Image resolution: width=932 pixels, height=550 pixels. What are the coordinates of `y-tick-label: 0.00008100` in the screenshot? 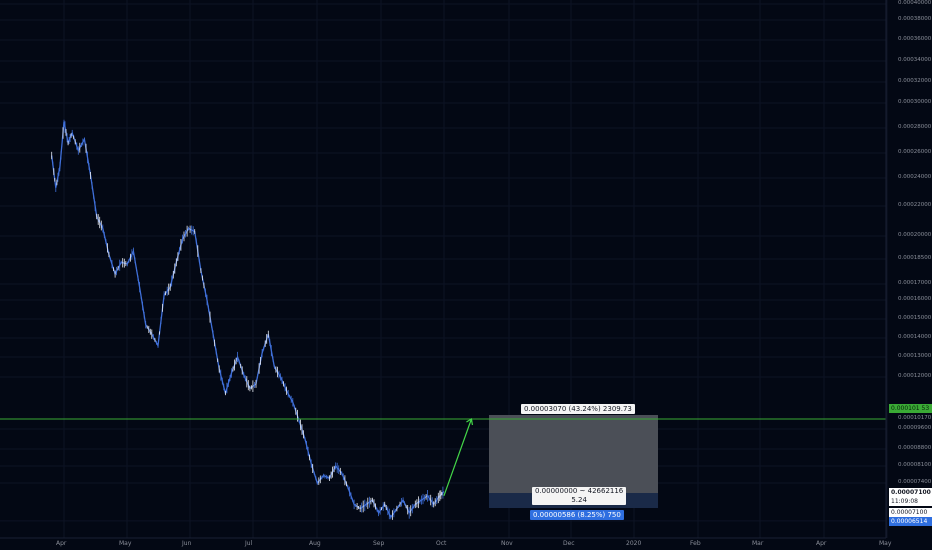 It's located at (915, 465).